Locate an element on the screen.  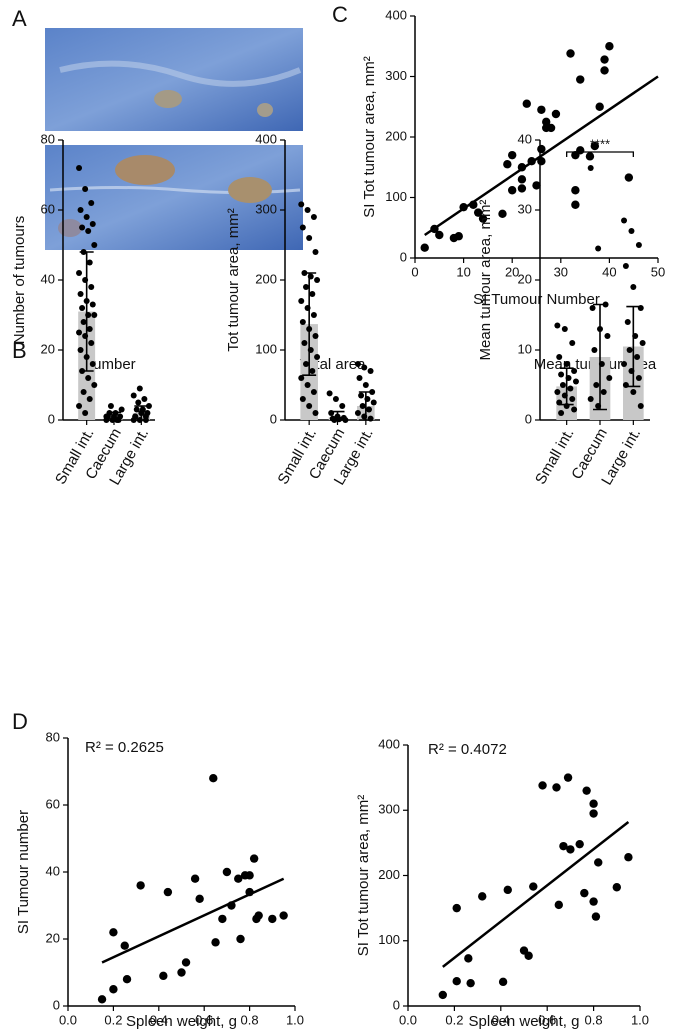
y-tick-label: 40 is located at coordinates (525, 138).